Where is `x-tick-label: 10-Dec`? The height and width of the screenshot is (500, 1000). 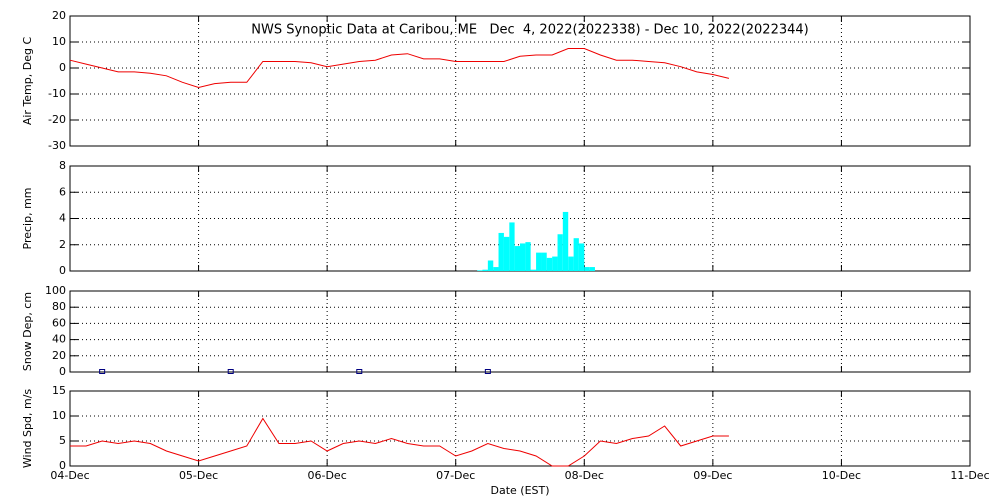
x-tick-label: 10-Dec is located at coordinates (841, 475).